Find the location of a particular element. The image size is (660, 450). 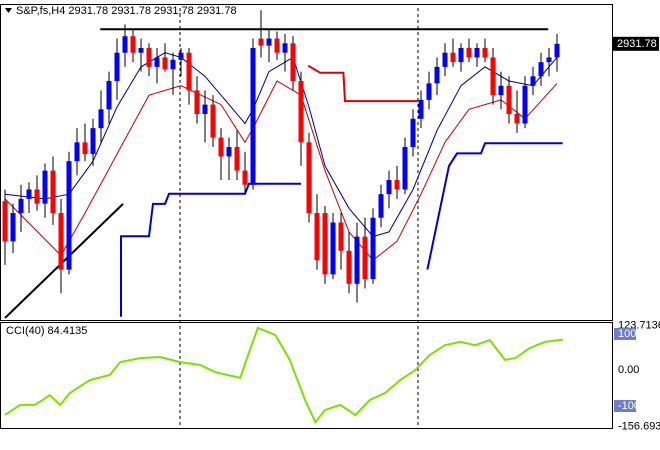

y-tick-label: 100 is located at coordinates (627, 334).